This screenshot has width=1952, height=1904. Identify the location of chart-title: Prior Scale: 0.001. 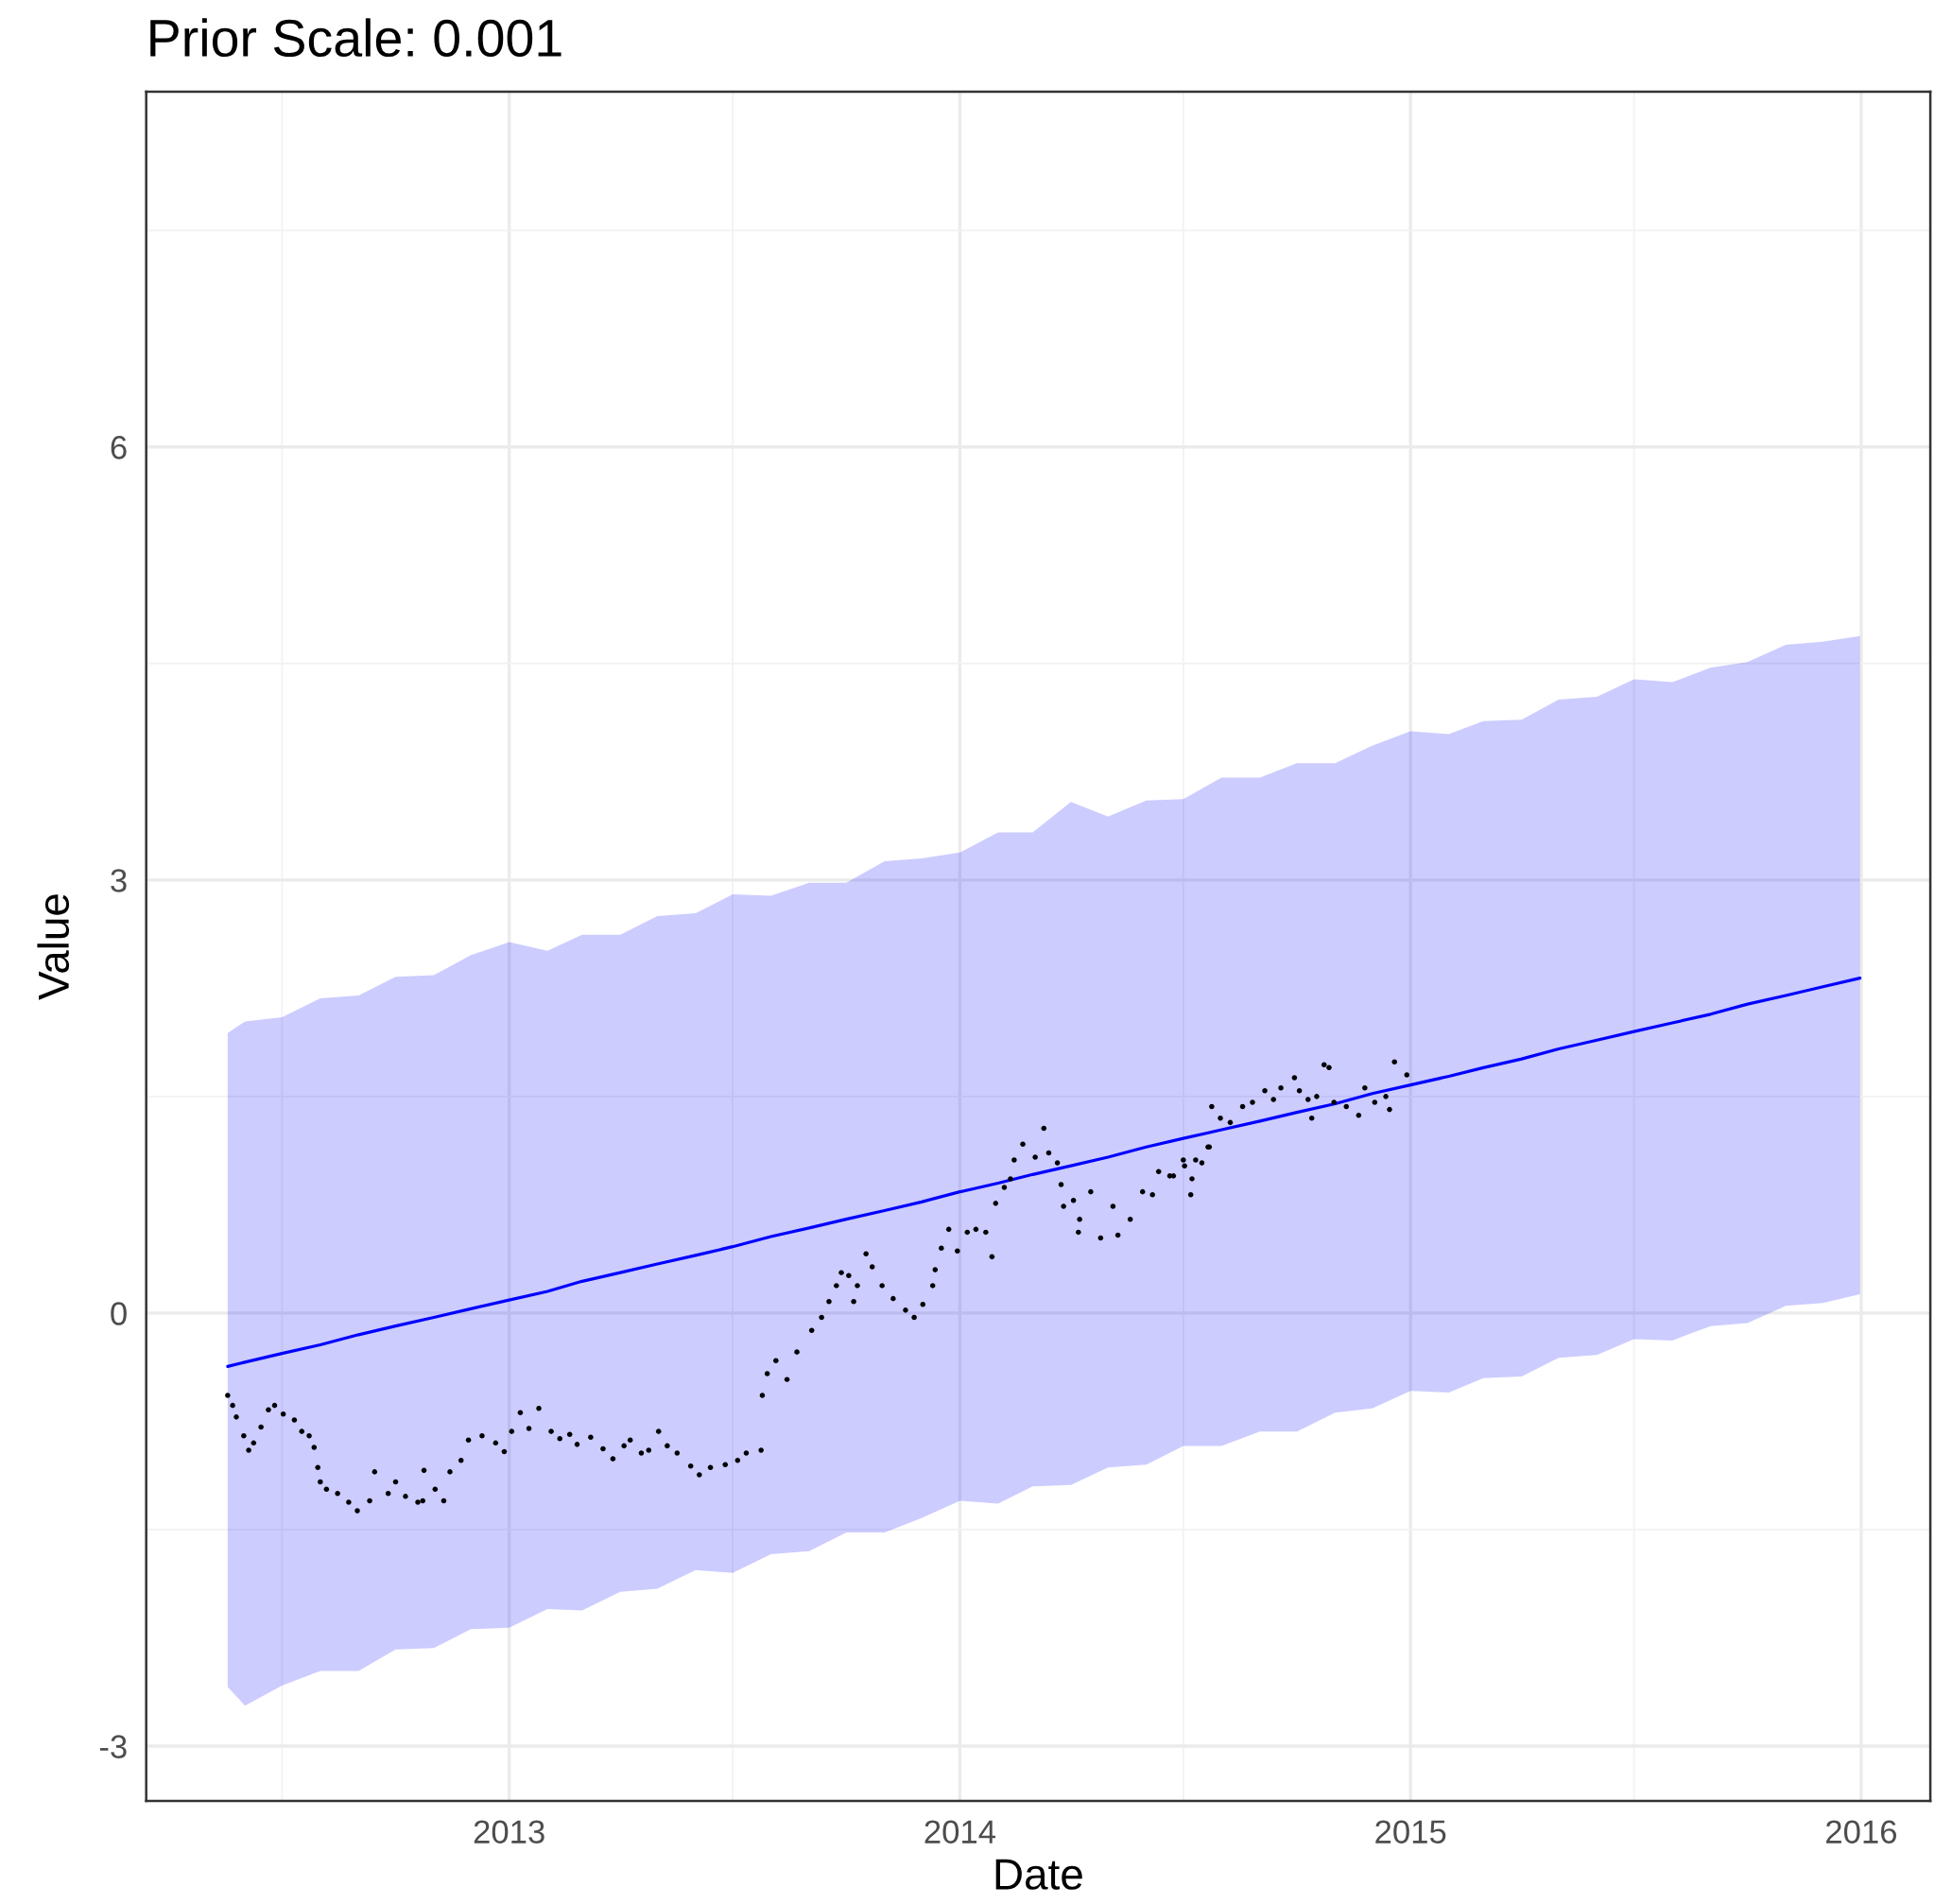
(355, 38).